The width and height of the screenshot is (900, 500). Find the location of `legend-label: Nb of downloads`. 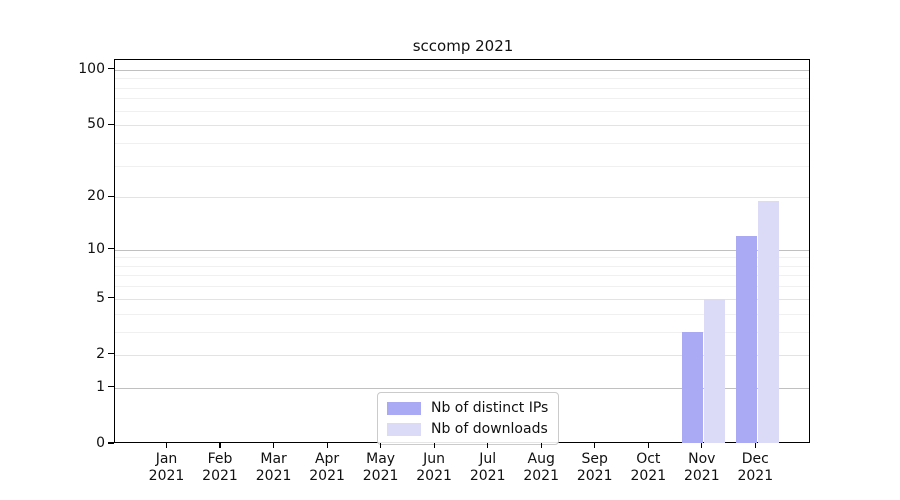

legend-label: Nb of downloads is located at coordinates (489, 429).